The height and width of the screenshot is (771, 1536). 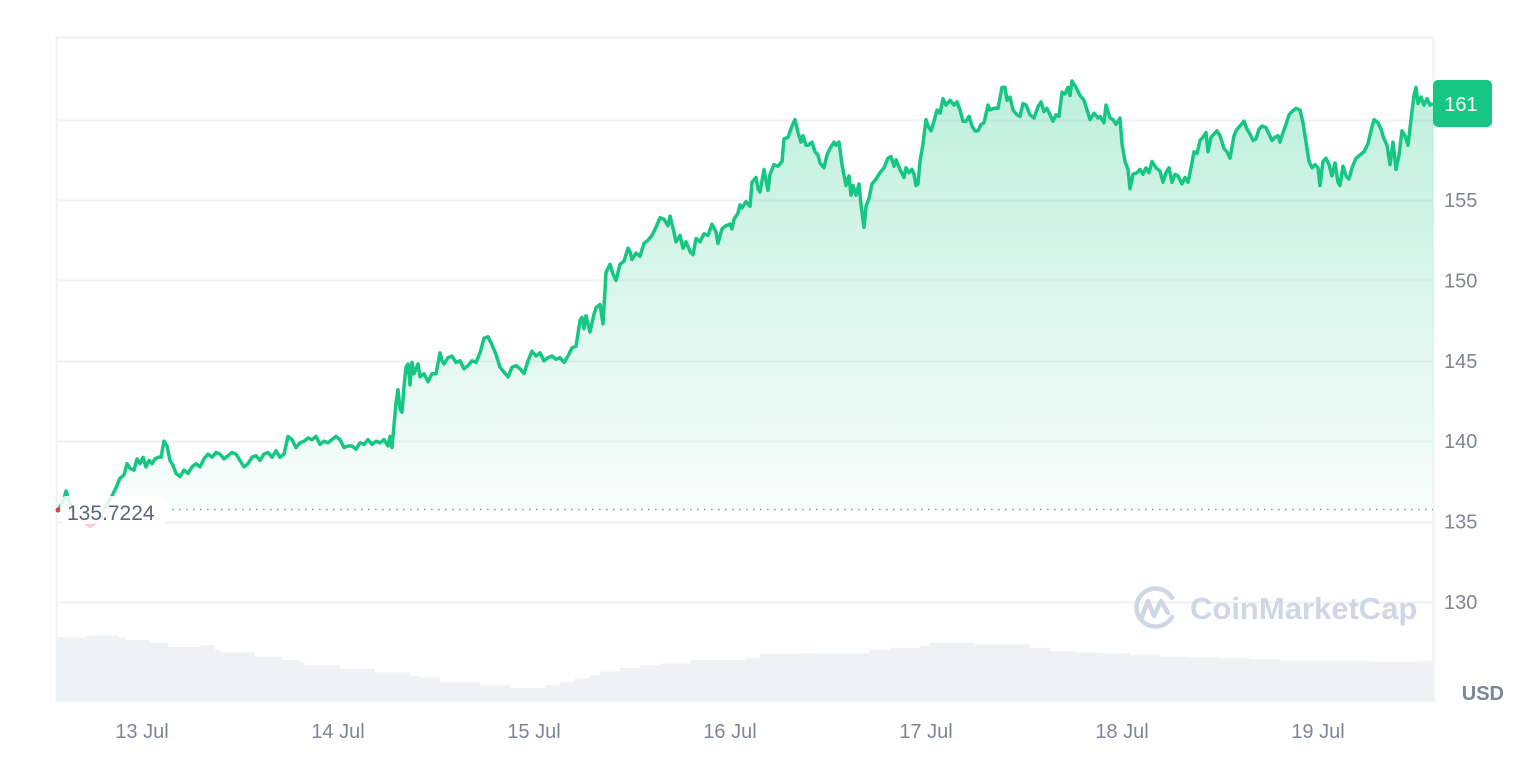 What do you see at coordinates (58, 510) in the screenshot?
I see `baseline-start-marker` at bounding box center [58, 510].